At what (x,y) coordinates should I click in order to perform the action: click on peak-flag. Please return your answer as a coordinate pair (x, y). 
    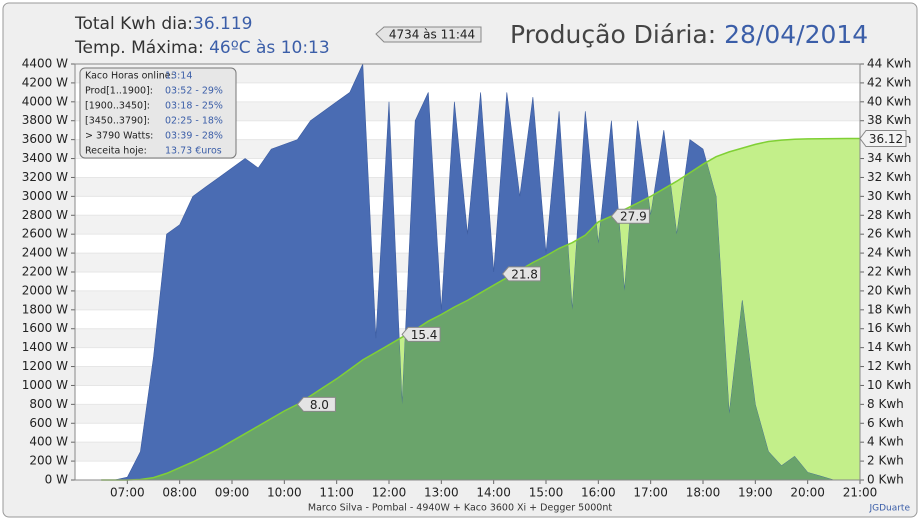
    Looking at the image, I should click on (428, 34).